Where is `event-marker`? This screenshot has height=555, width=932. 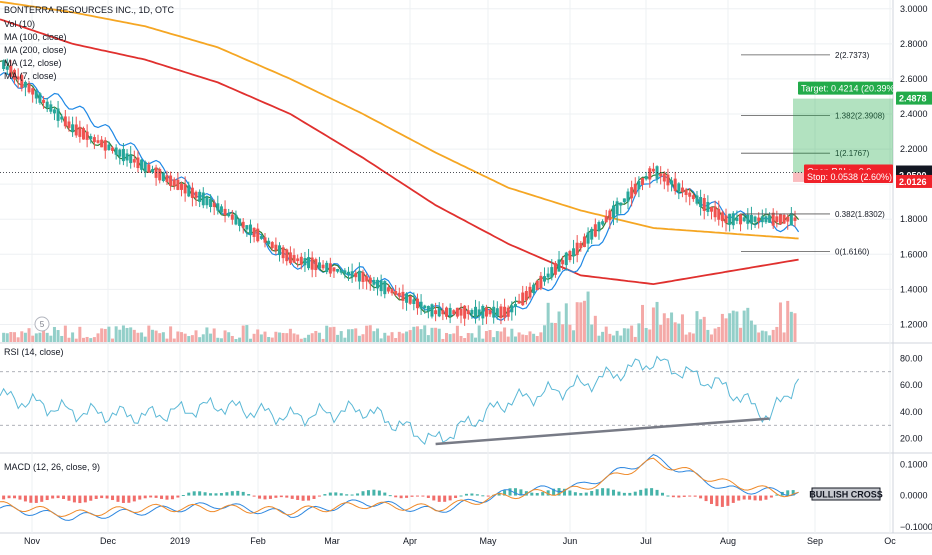
event-marker is located at coordinates (42, 324).